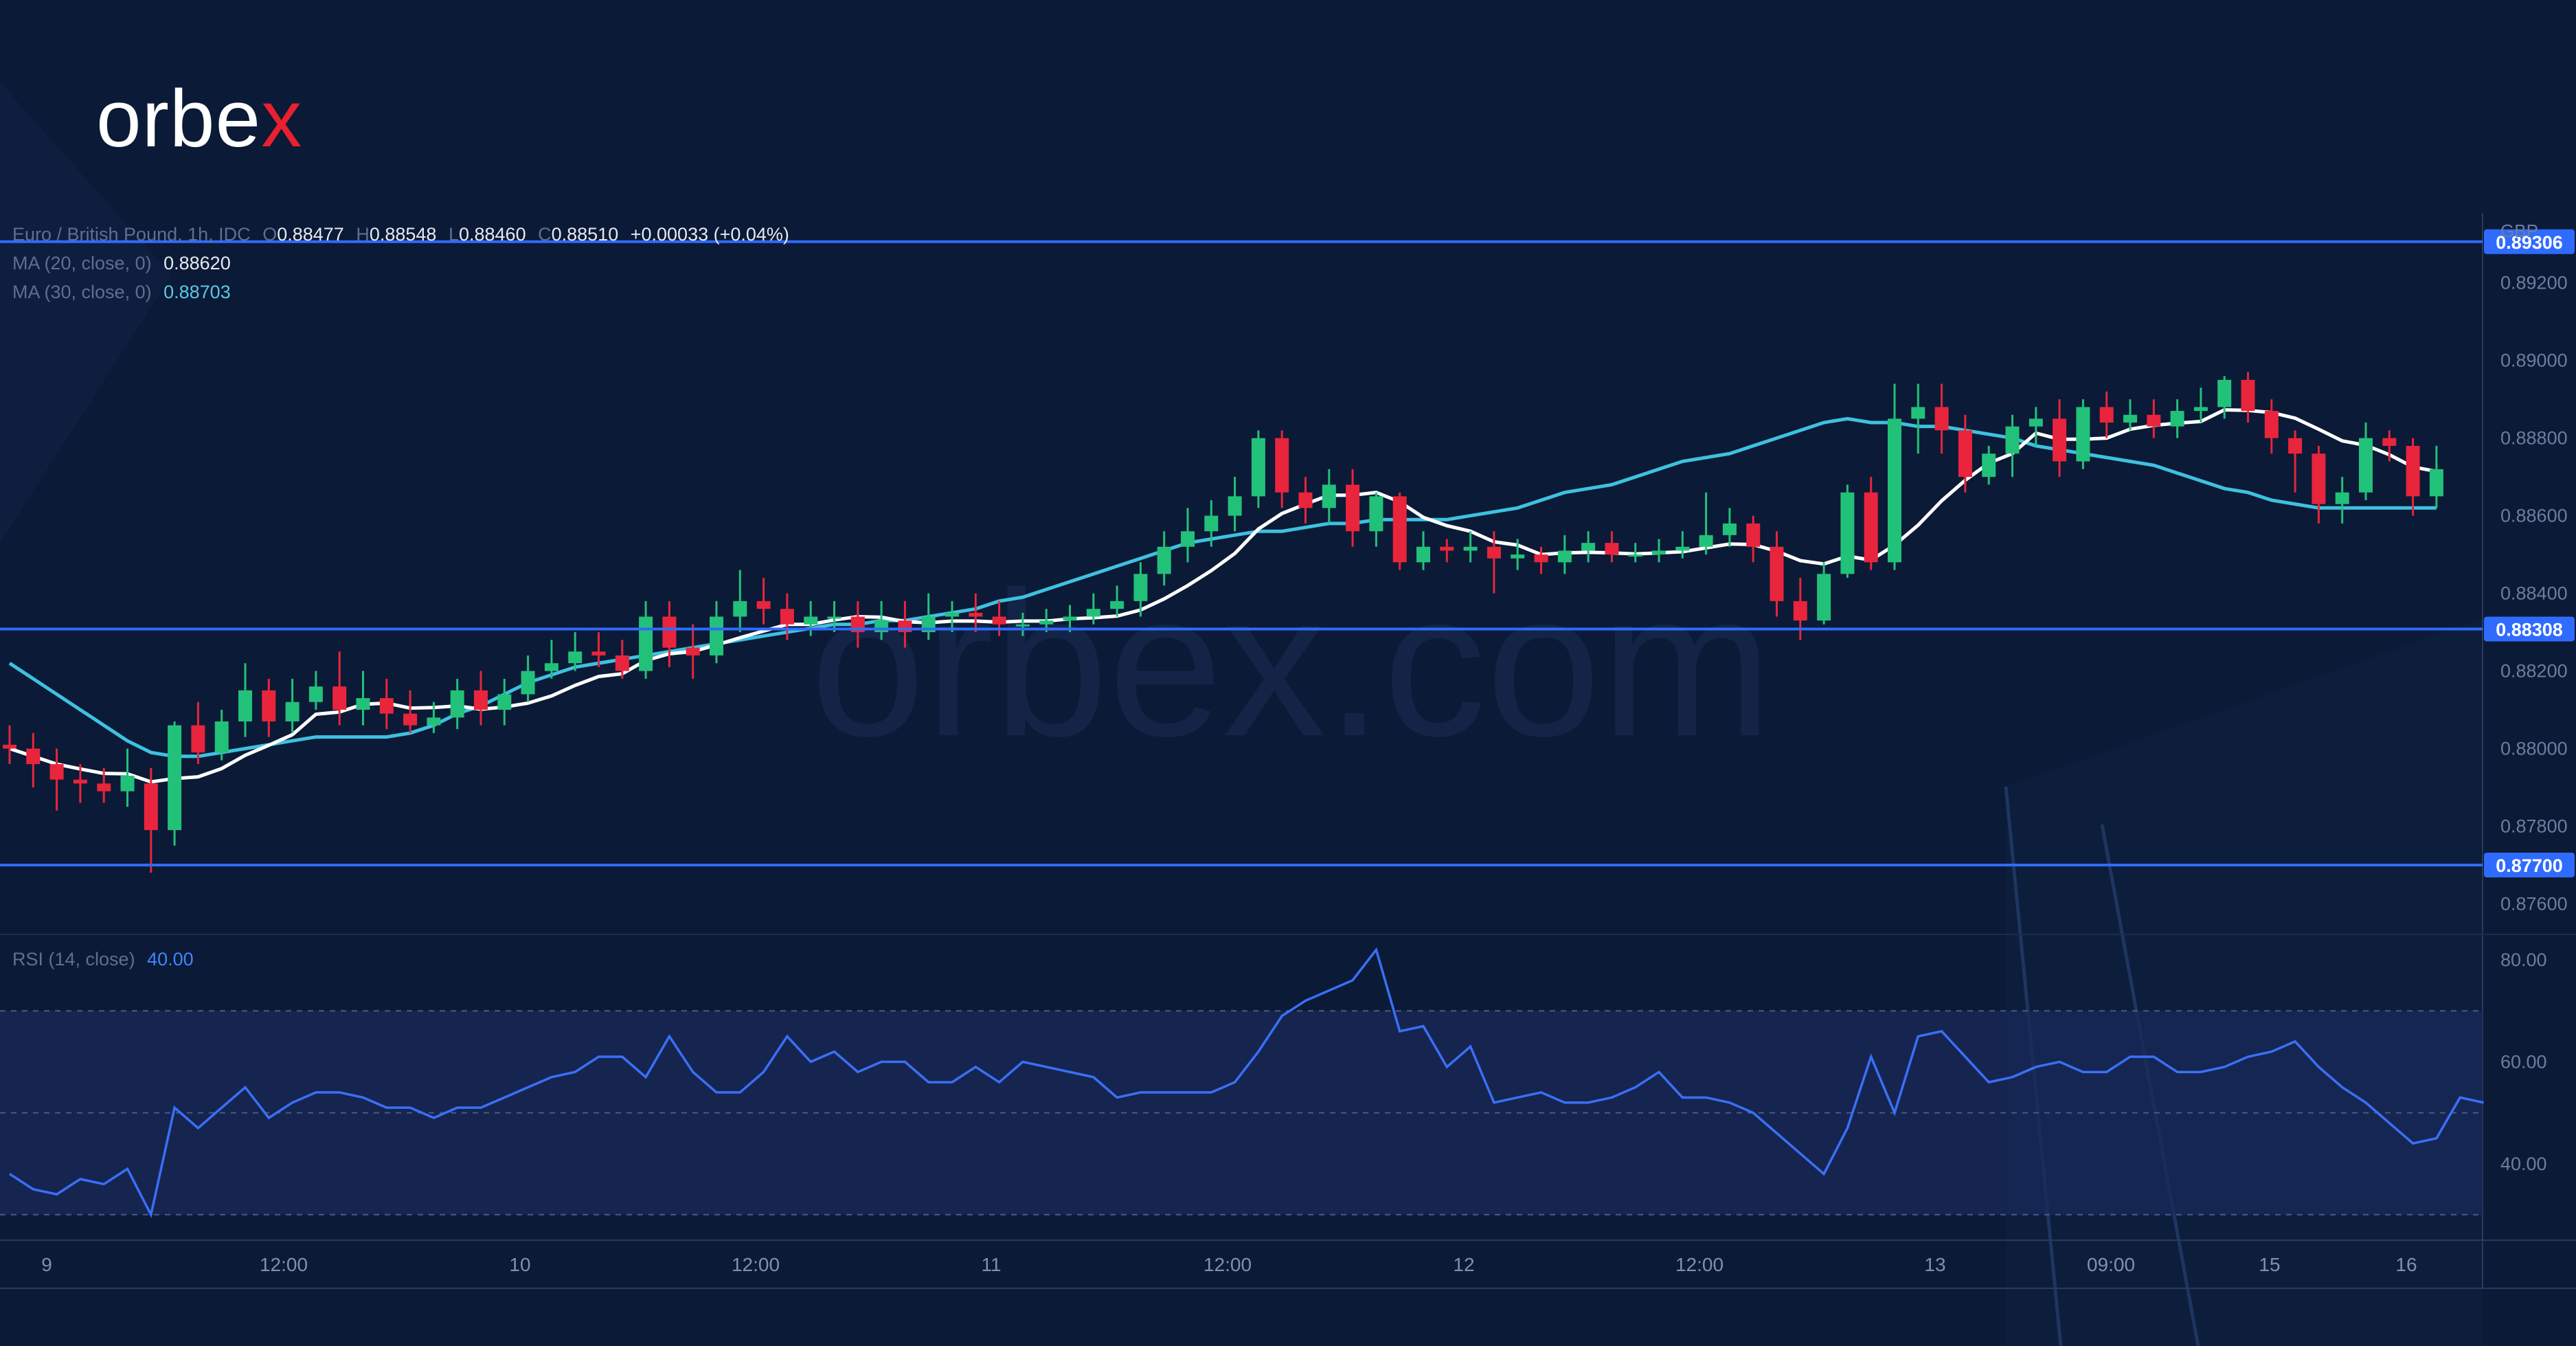 The height and width of the screenshot is (1346, 2576). What do you see at coordinates (197, 292) in the screenshot?
I see `ma30-value: 0.88703` at bounding box center [197, 292].